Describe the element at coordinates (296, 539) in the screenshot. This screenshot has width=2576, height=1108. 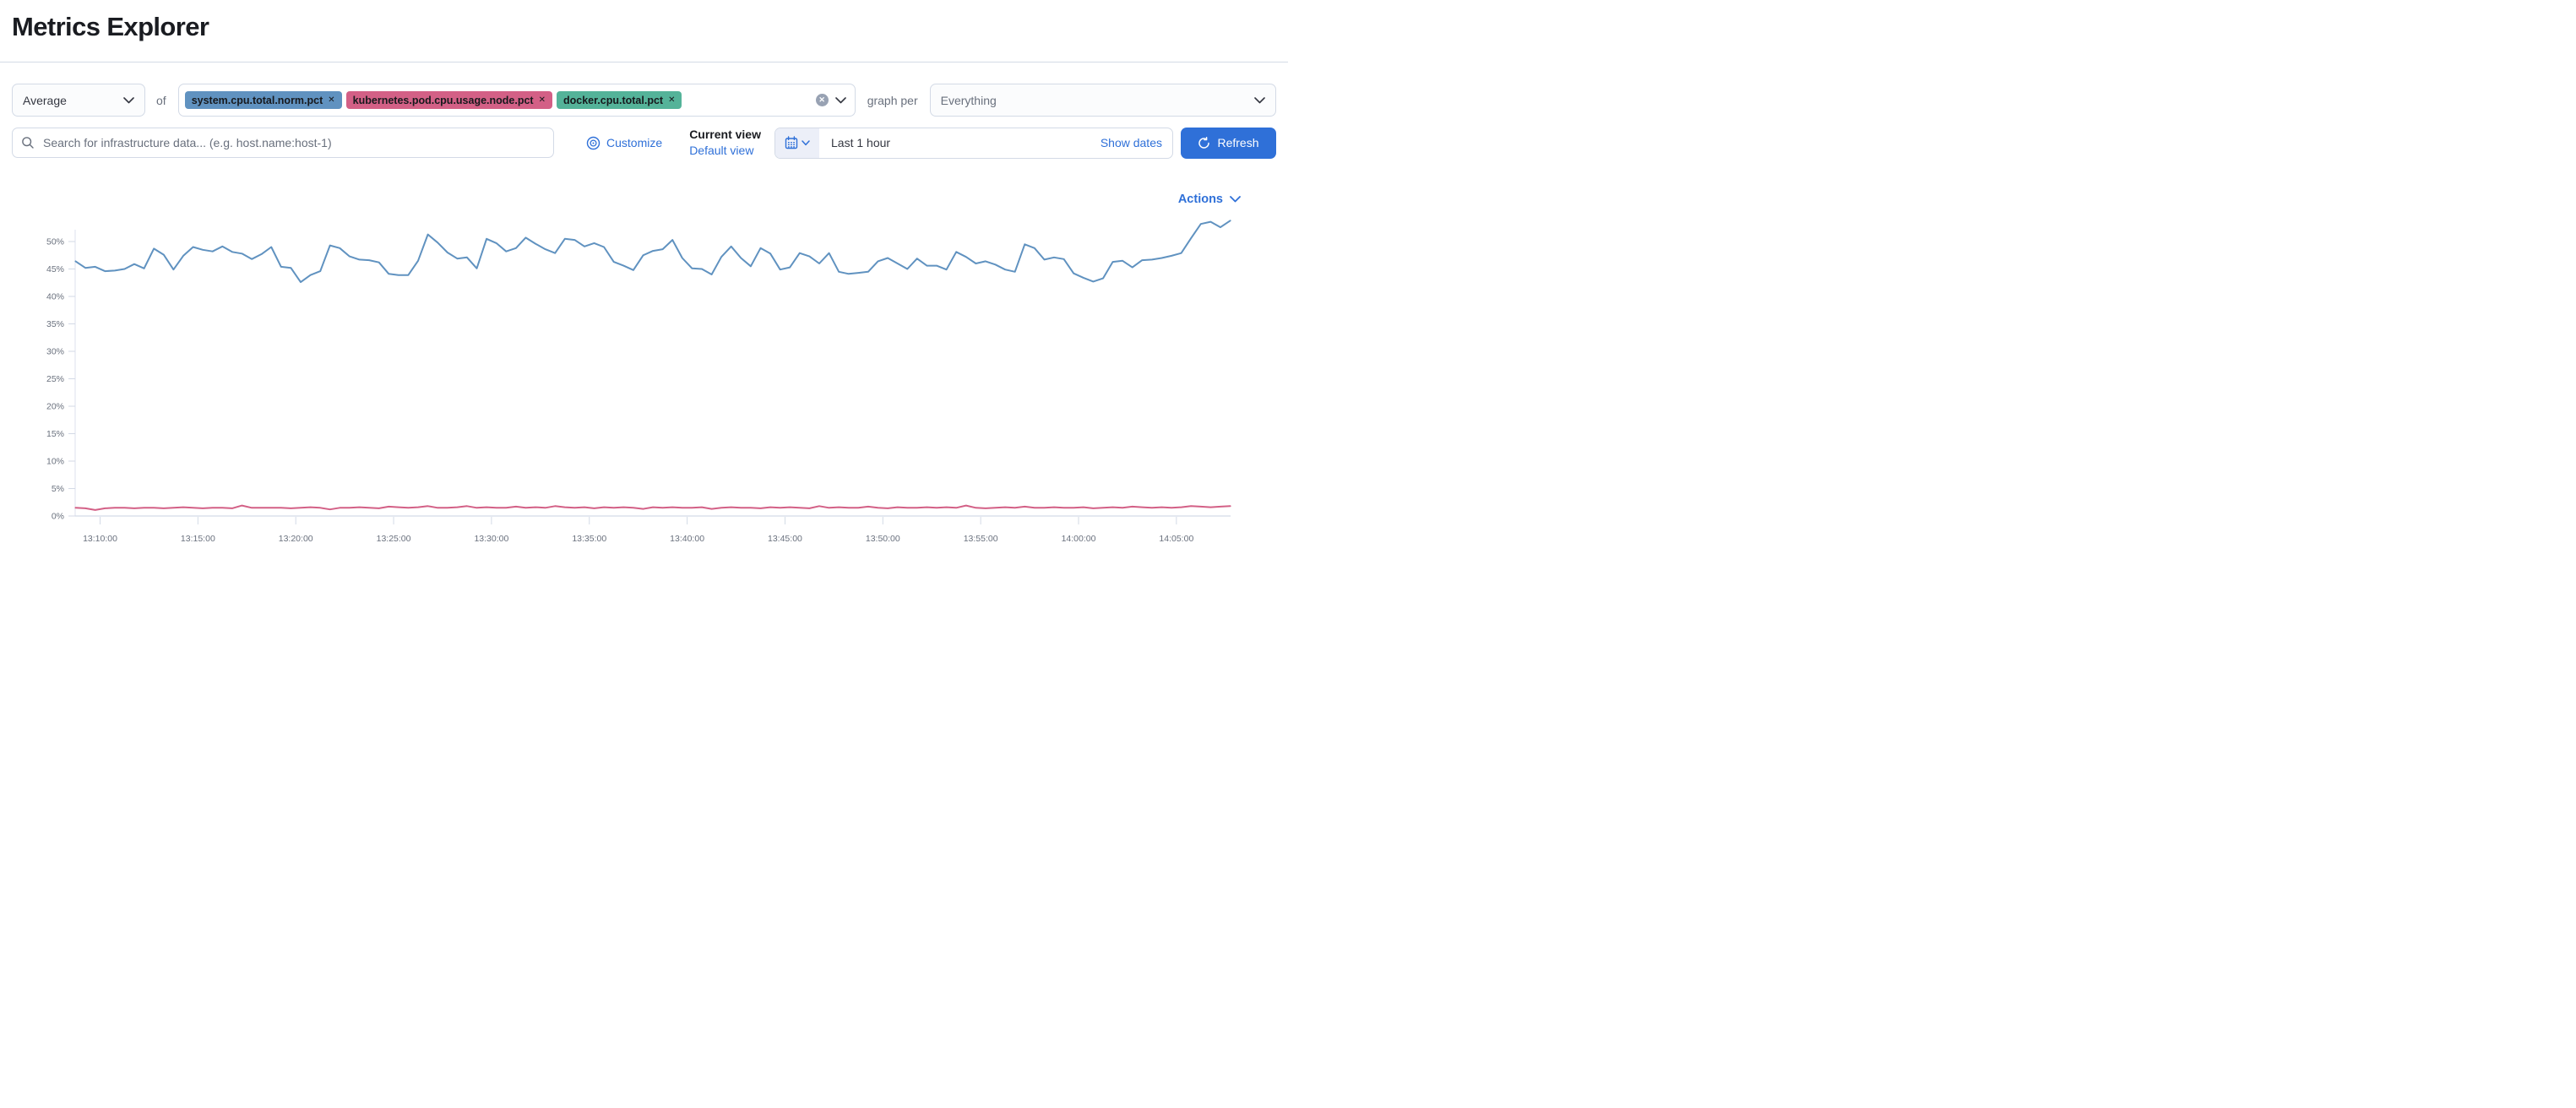
I see `x-axis-tick-label: 13:20:00` at that location.